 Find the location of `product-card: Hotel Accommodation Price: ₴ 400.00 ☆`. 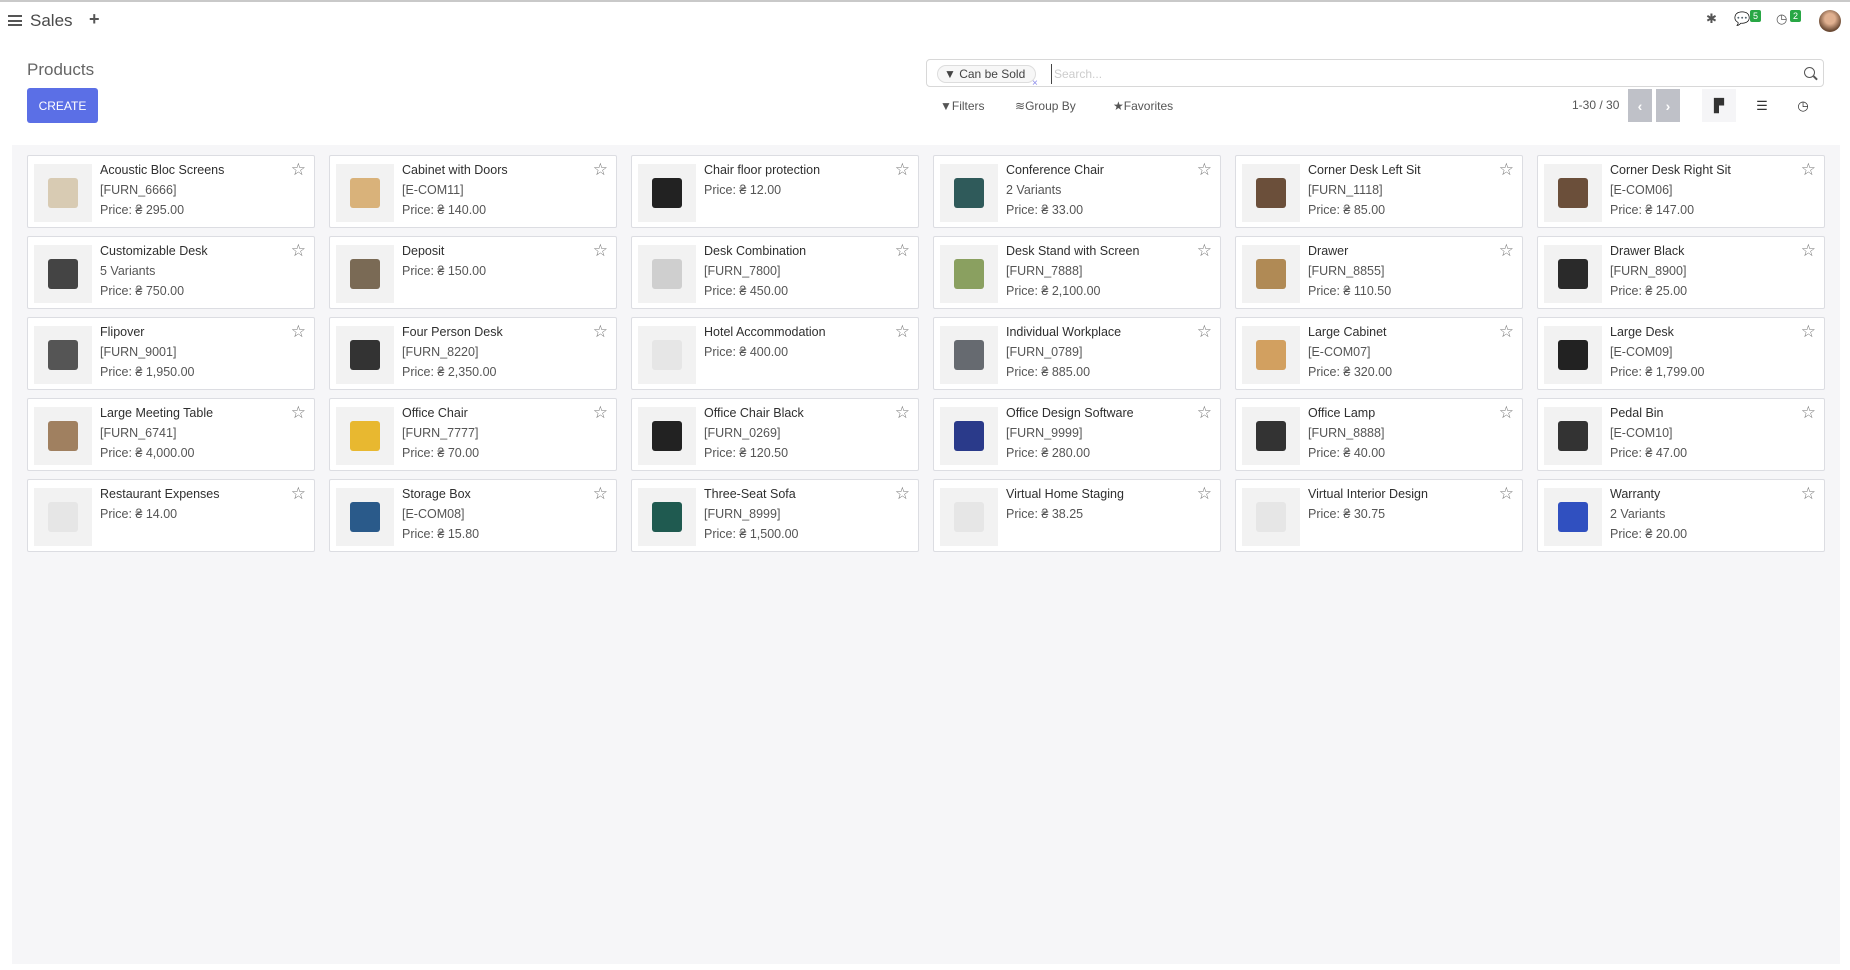

product-card: Hotel Accommodation Price: ₴ 400.00 ☆ is located at coordinates (775, 353).